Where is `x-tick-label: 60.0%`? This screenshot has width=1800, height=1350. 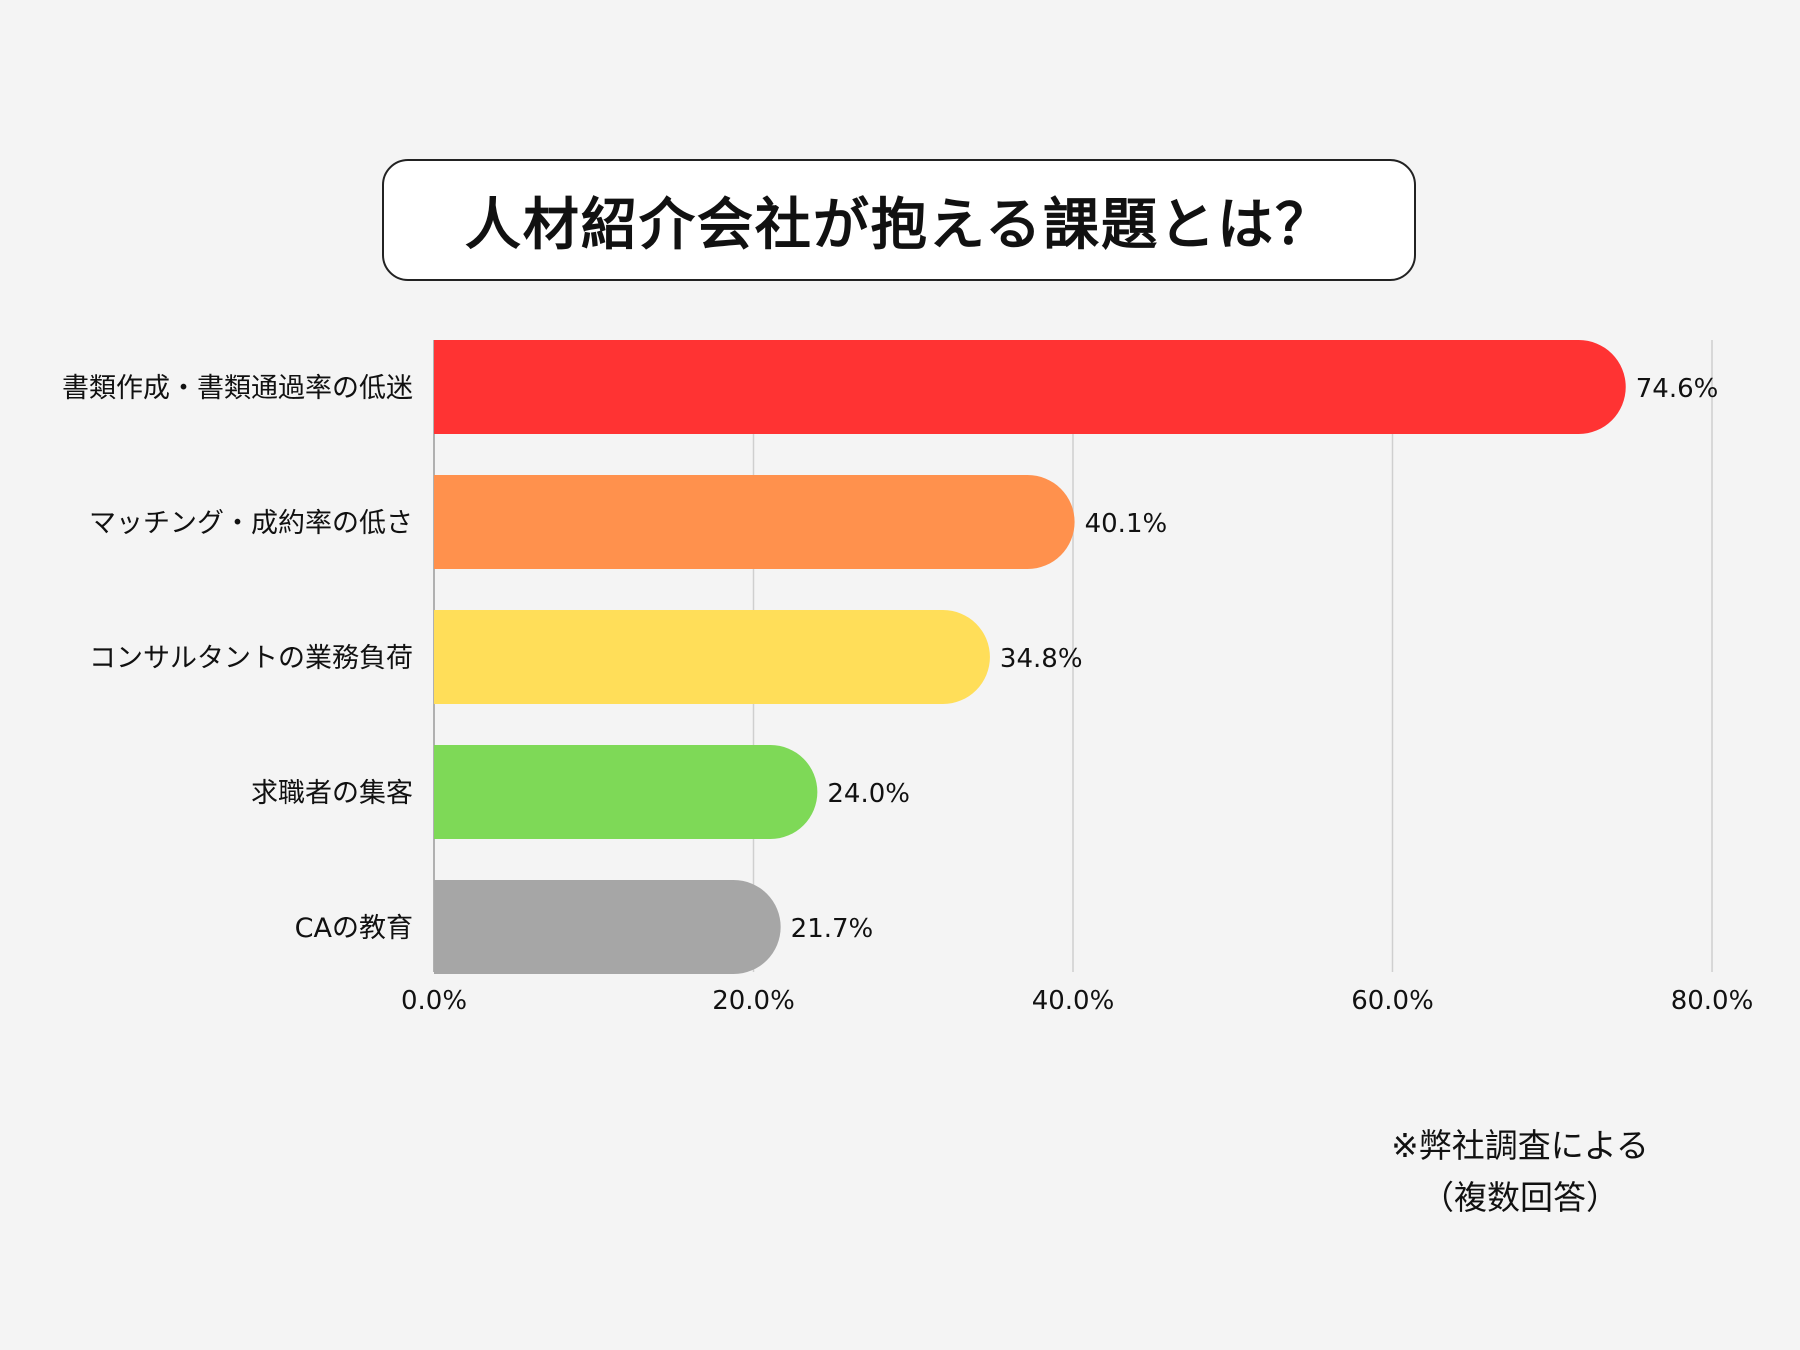 x-tick-label: 60.0% is located at coordinates (1392, 1001).